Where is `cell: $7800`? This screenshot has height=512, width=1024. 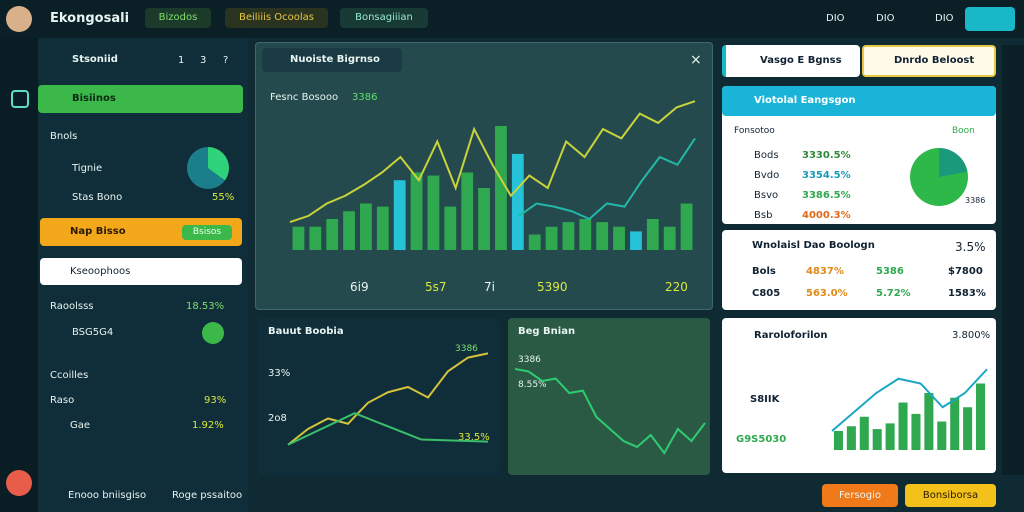 cell: $7800 is located at coordinates (965, 271).